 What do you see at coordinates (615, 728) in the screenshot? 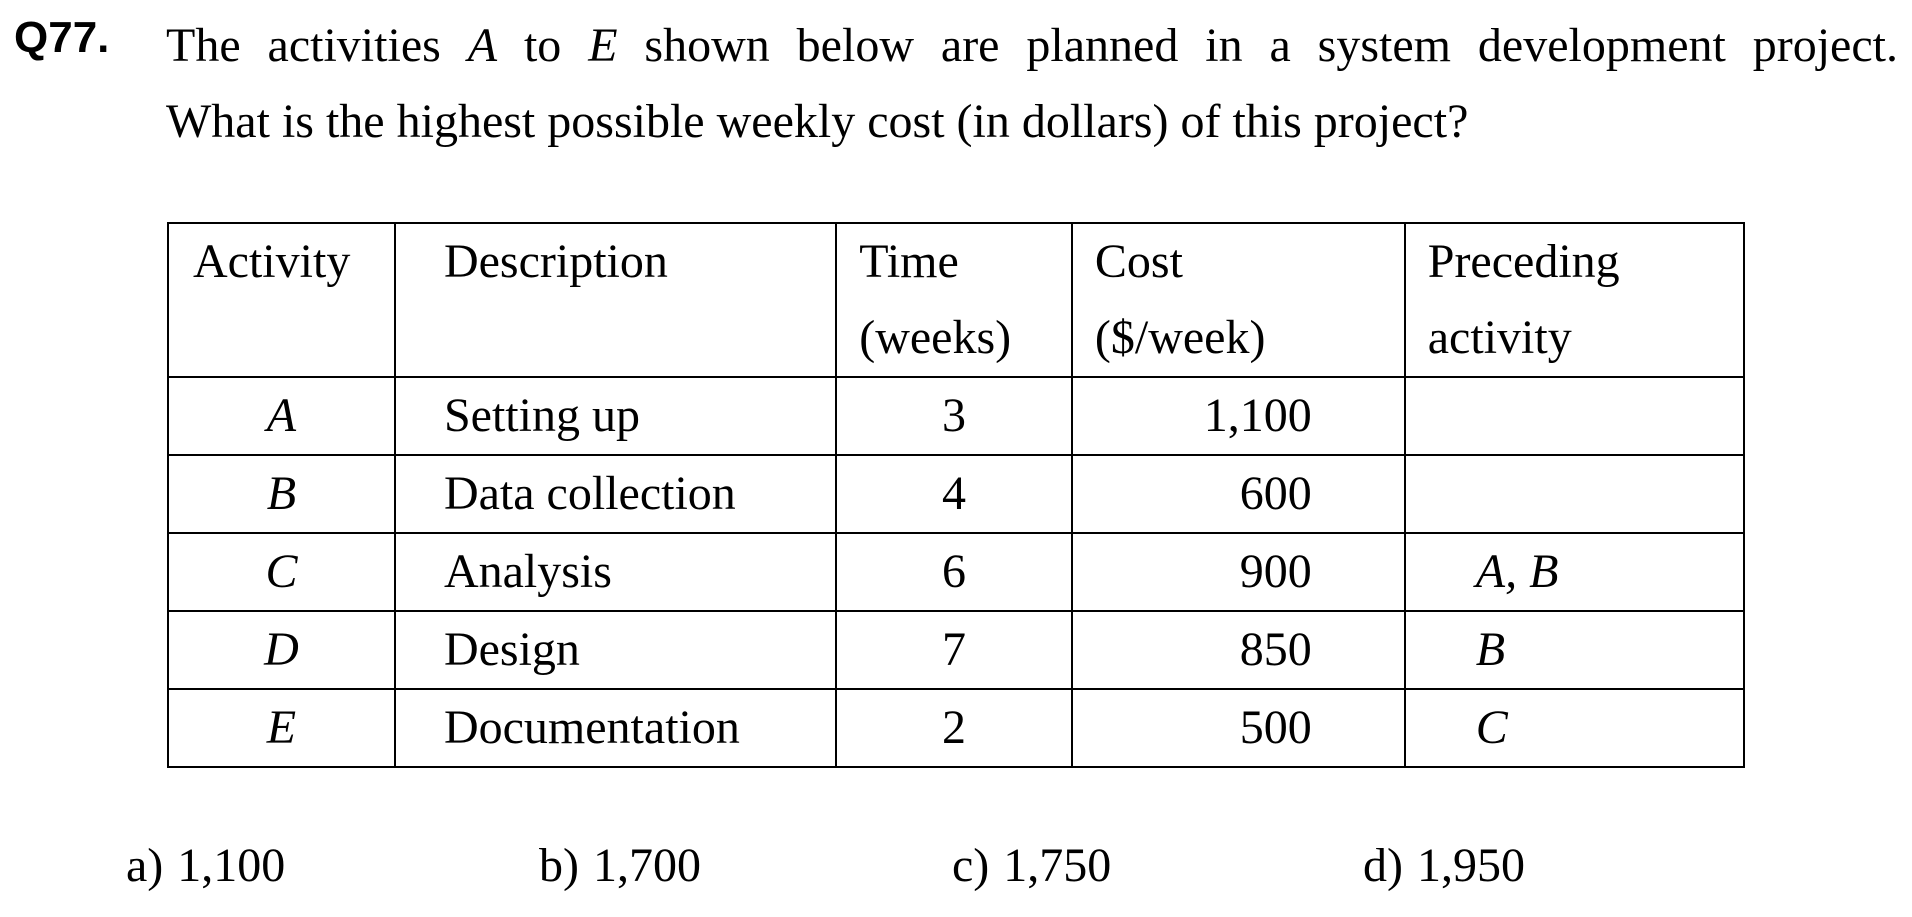
I see `cell-description: Documentation` at bounding box center [615, 728].